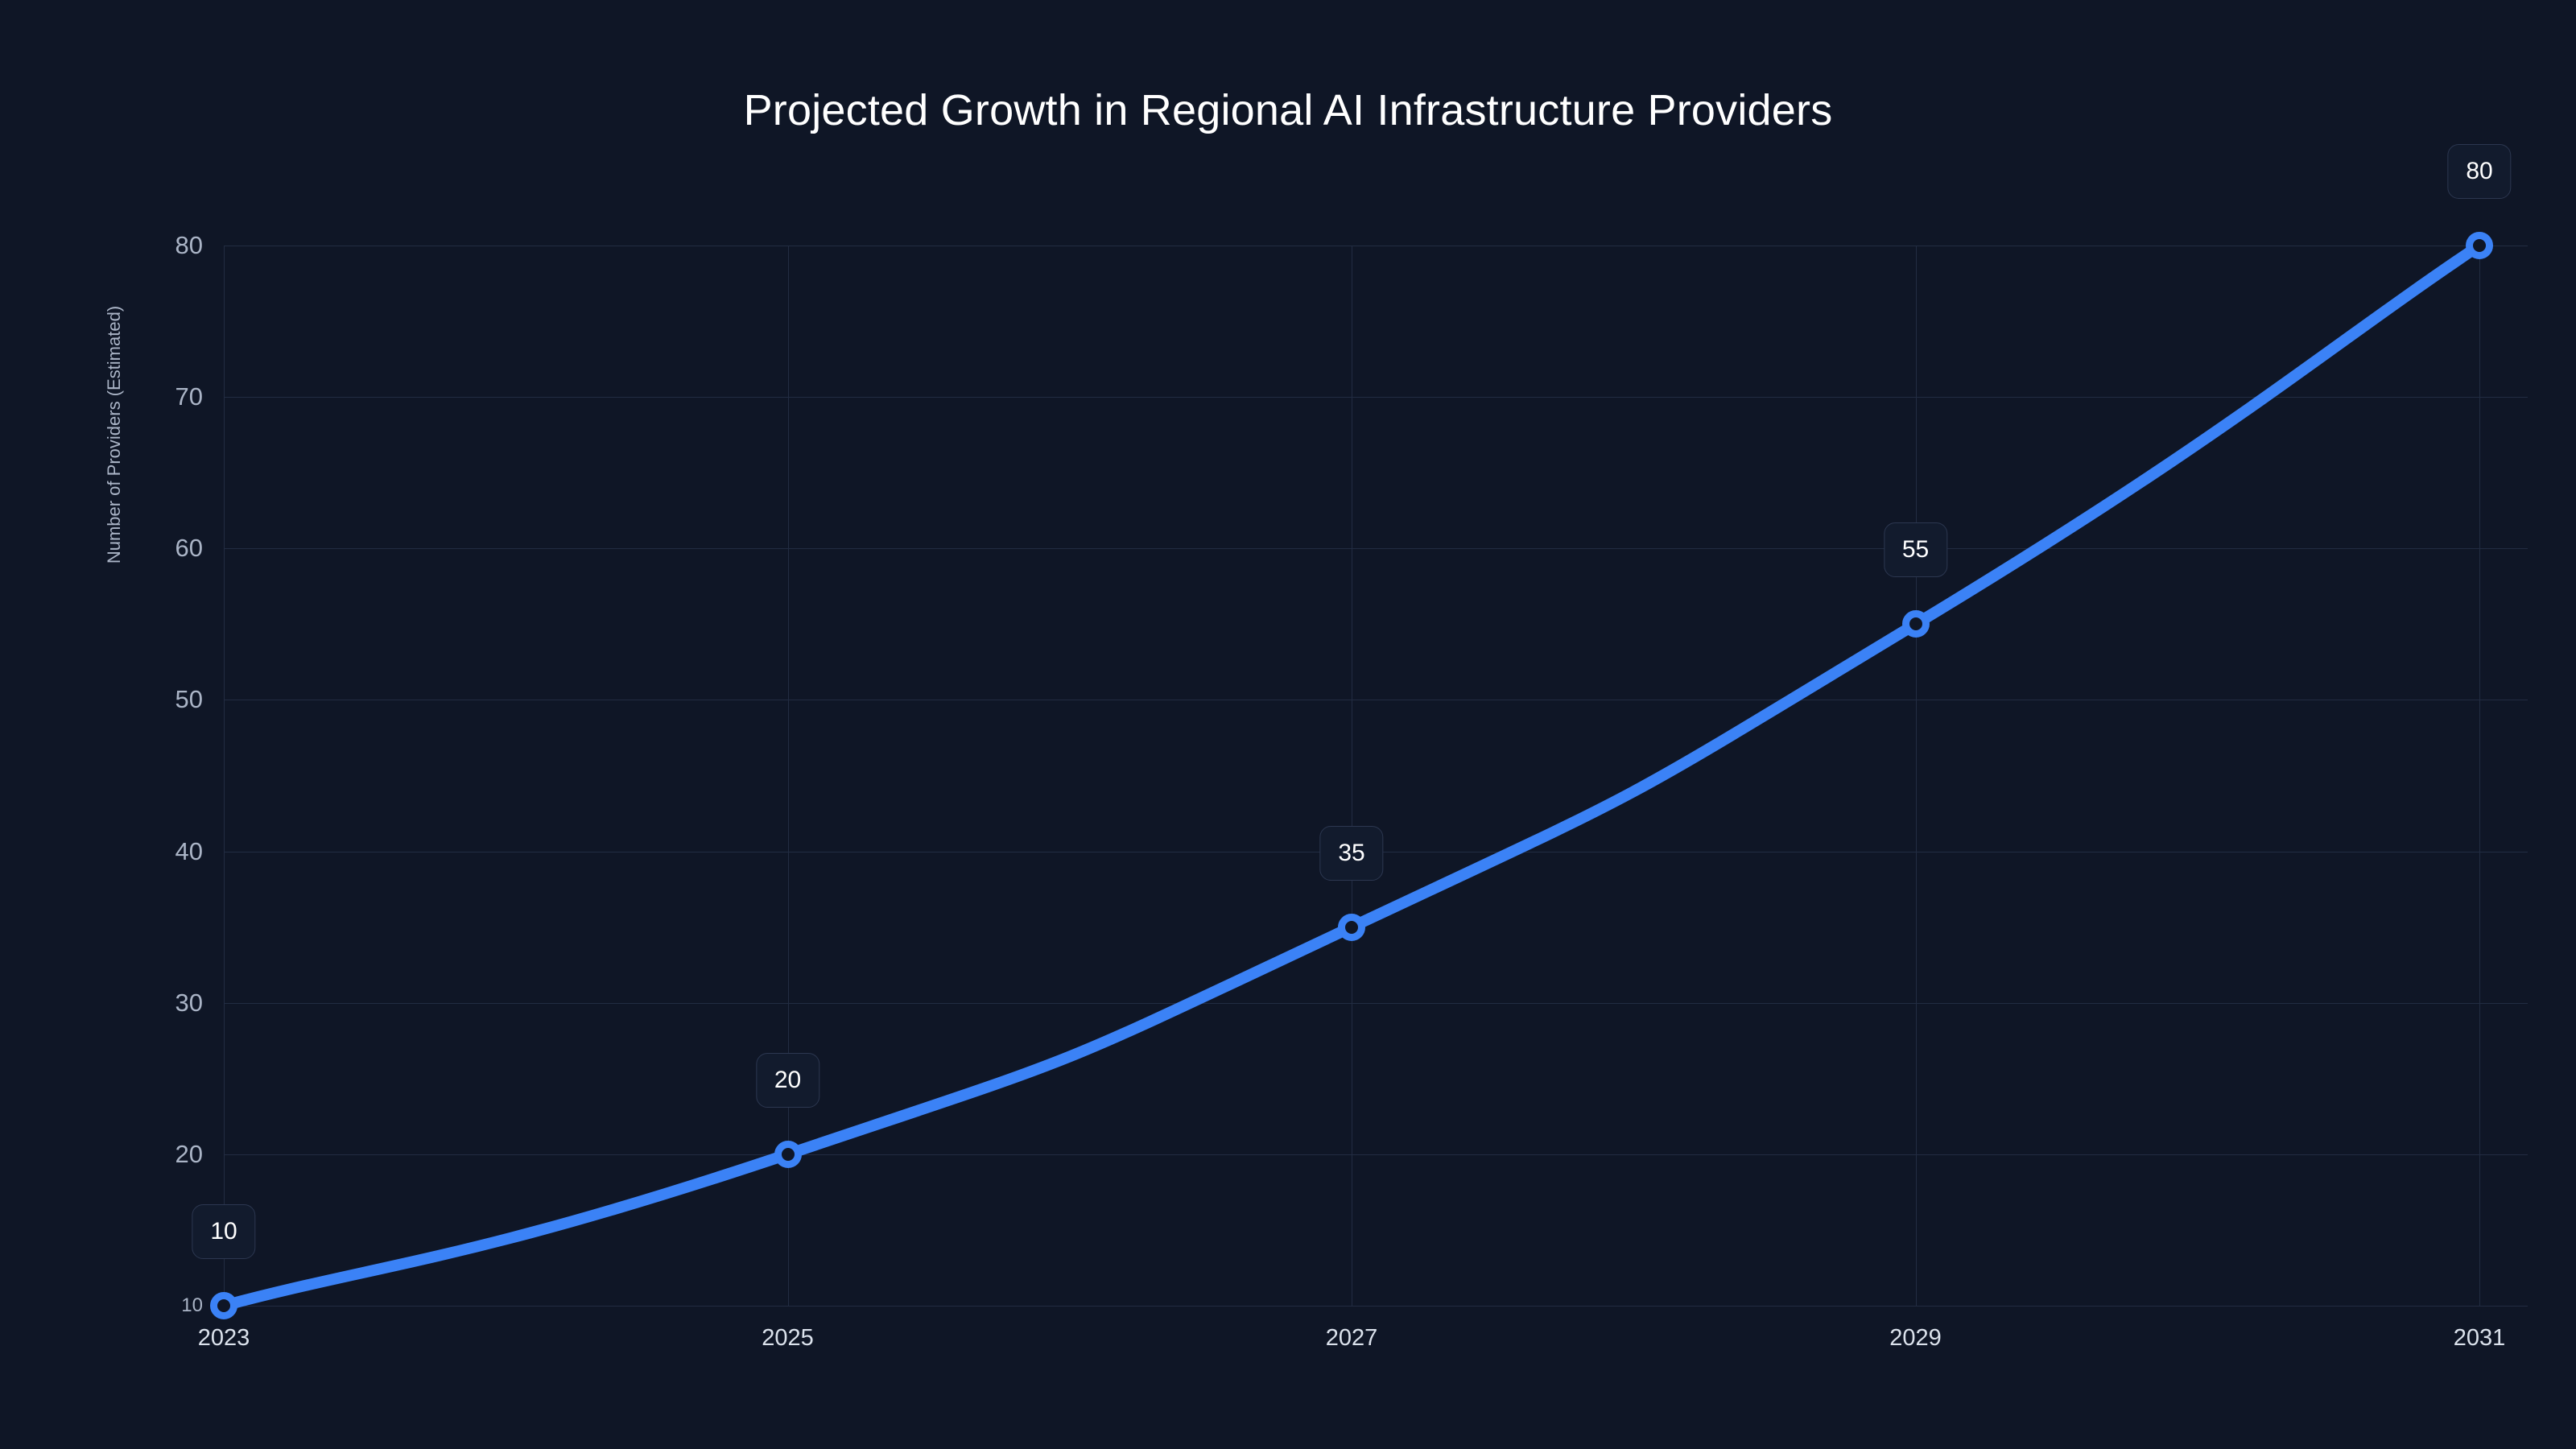 This screenshot has height=1449, width=2576. Describe the element at coordinates (189, 396) in the screenshot. I see `y-tick-label: 70` at that location.